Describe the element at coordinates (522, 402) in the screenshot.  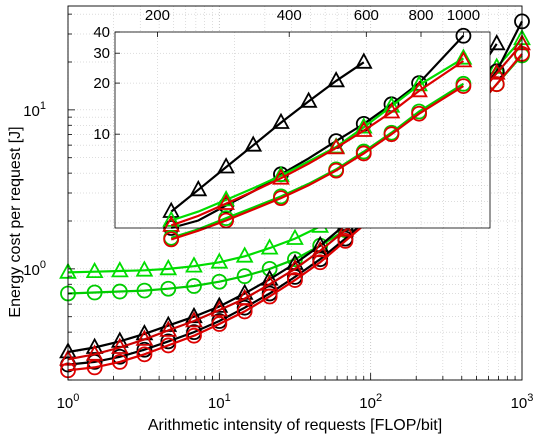
I see `x-tick-label: 10³` at that location.